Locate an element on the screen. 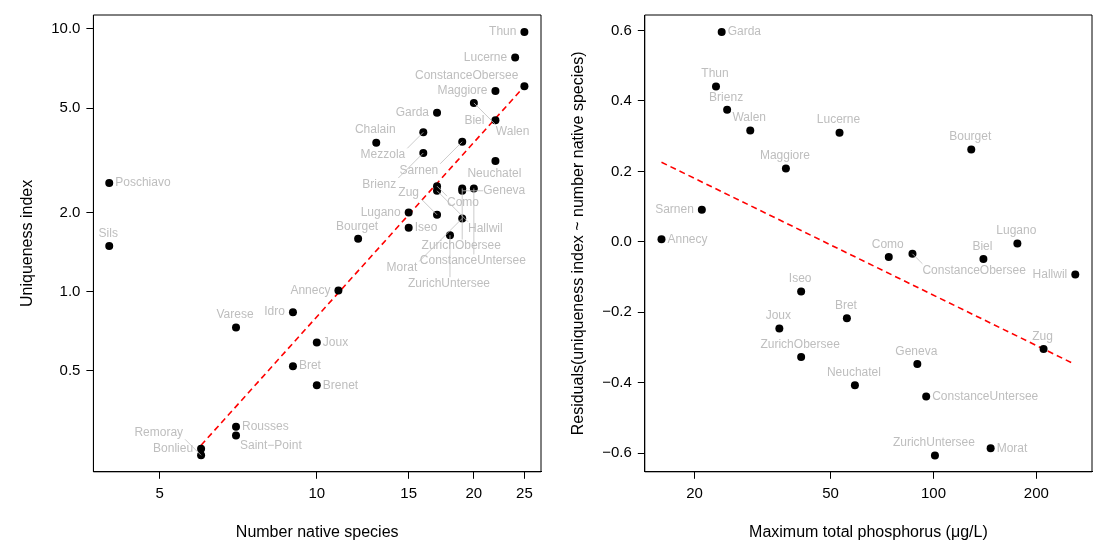  x-tick-label: 15 is located at coordinates (409, 492).